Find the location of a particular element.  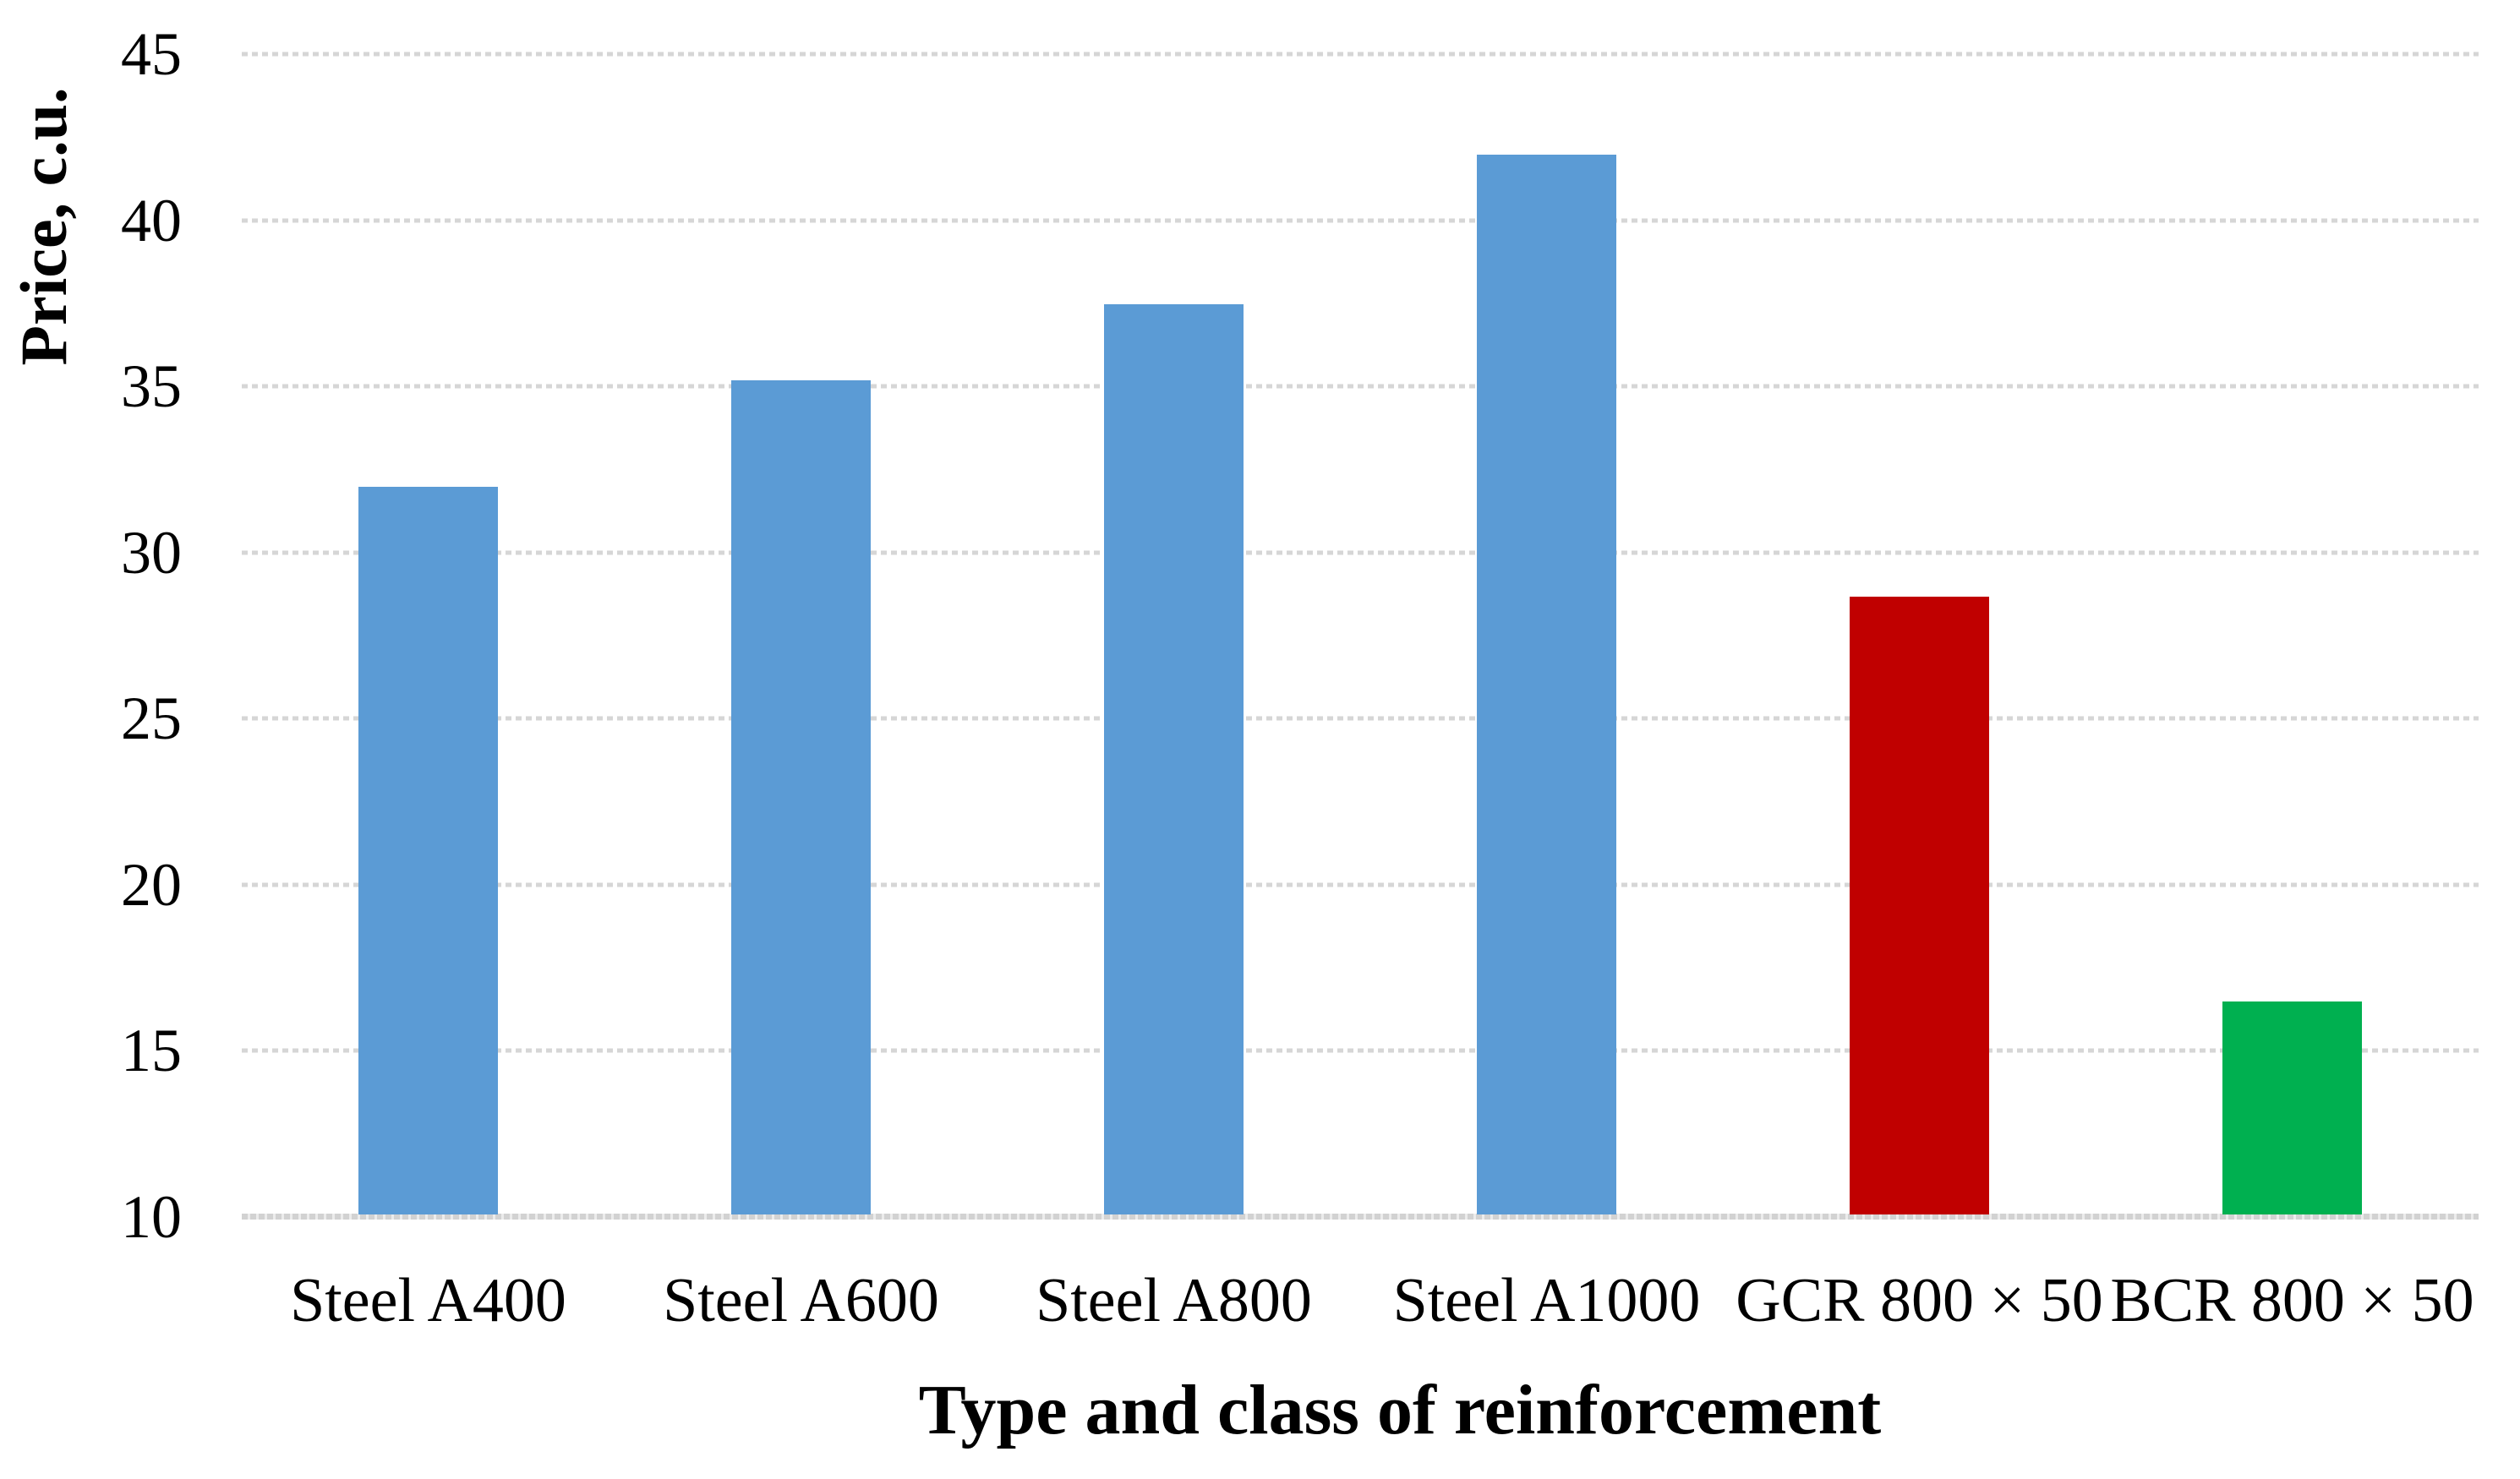

y-tick-label-30: 30 is located at coordinates (151, 552).